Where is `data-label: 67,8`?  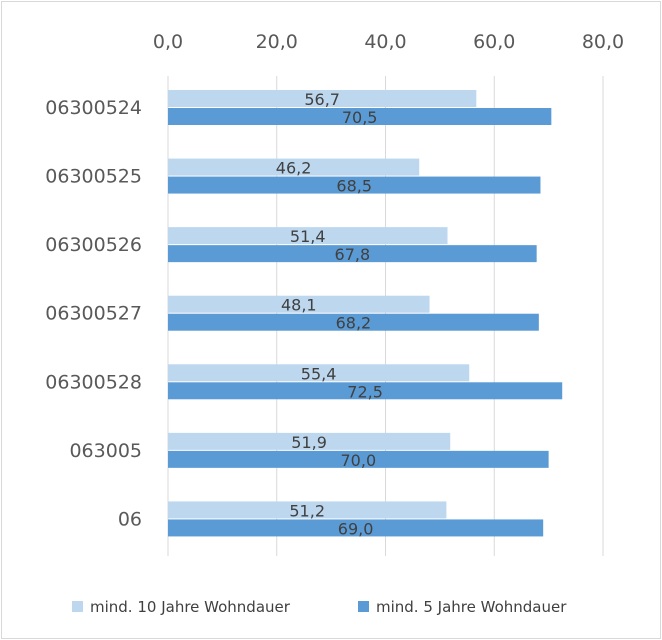 data-label: 67,8 is located at coordinates (353, 254).